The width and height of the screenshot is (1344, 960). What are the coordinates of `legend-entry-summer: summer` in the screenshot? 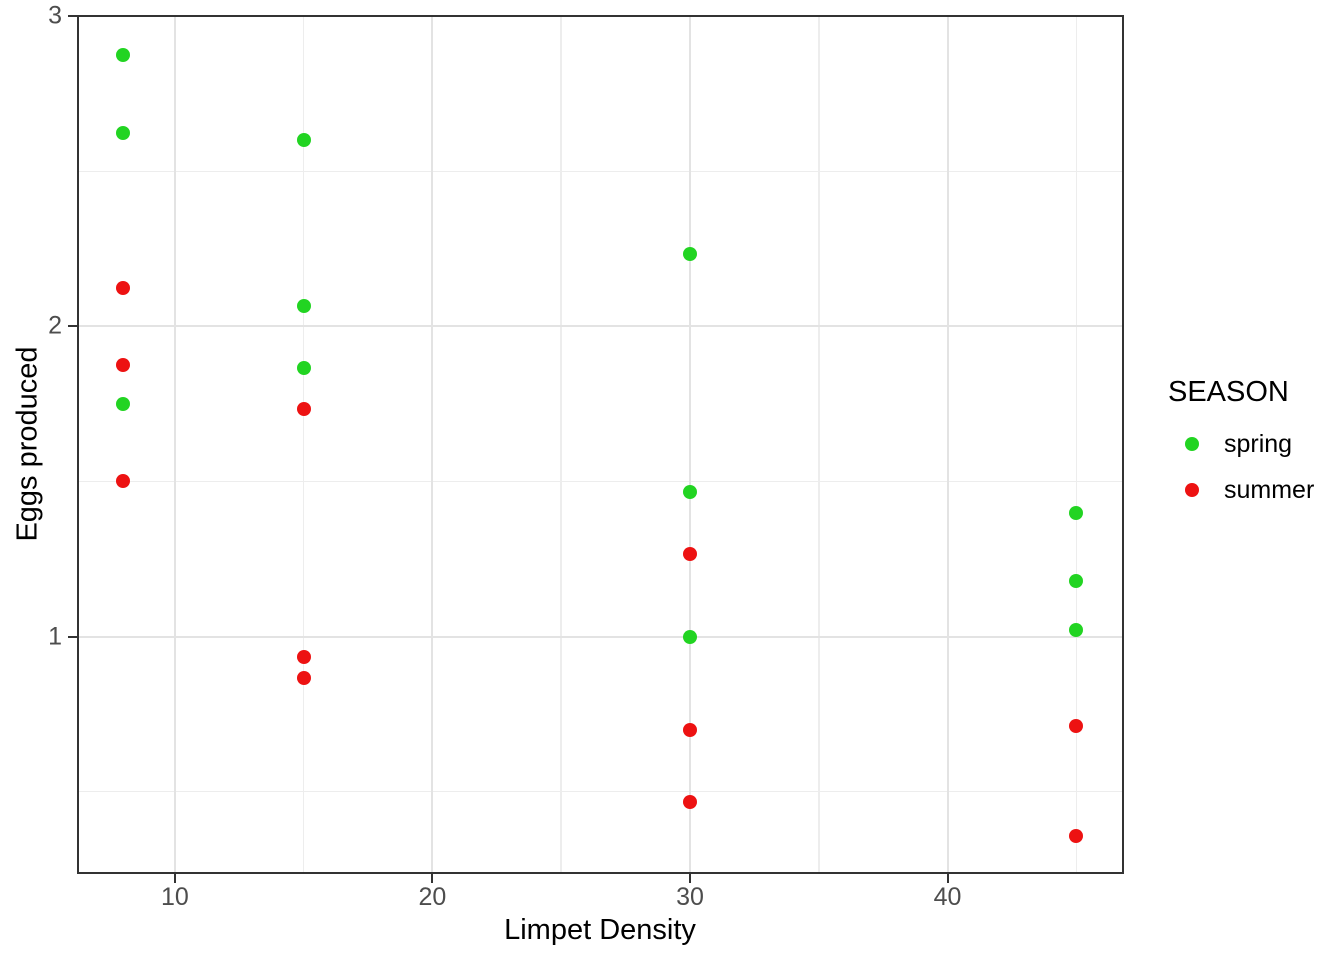 It's located at (1241, 490).